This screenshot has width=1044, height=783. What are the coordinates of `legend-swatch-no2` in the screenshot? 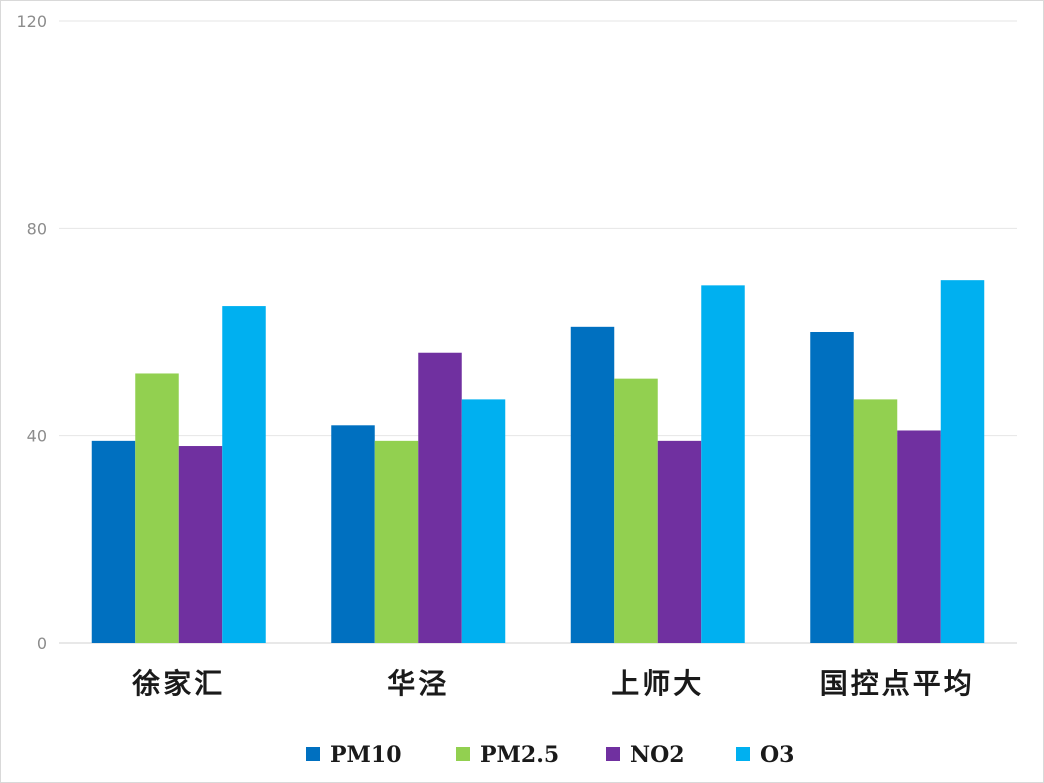 It's located at (613, 754).